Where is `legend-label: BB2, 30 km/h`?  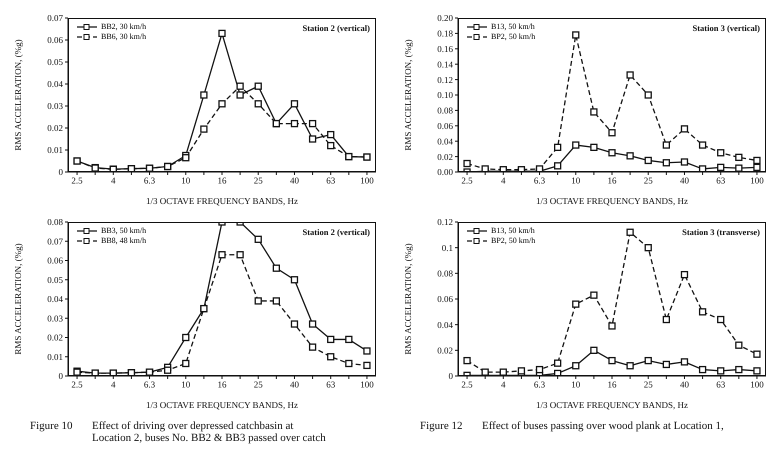 legend-label: BB2, 30 km/h is located at coordinates (123, 27).